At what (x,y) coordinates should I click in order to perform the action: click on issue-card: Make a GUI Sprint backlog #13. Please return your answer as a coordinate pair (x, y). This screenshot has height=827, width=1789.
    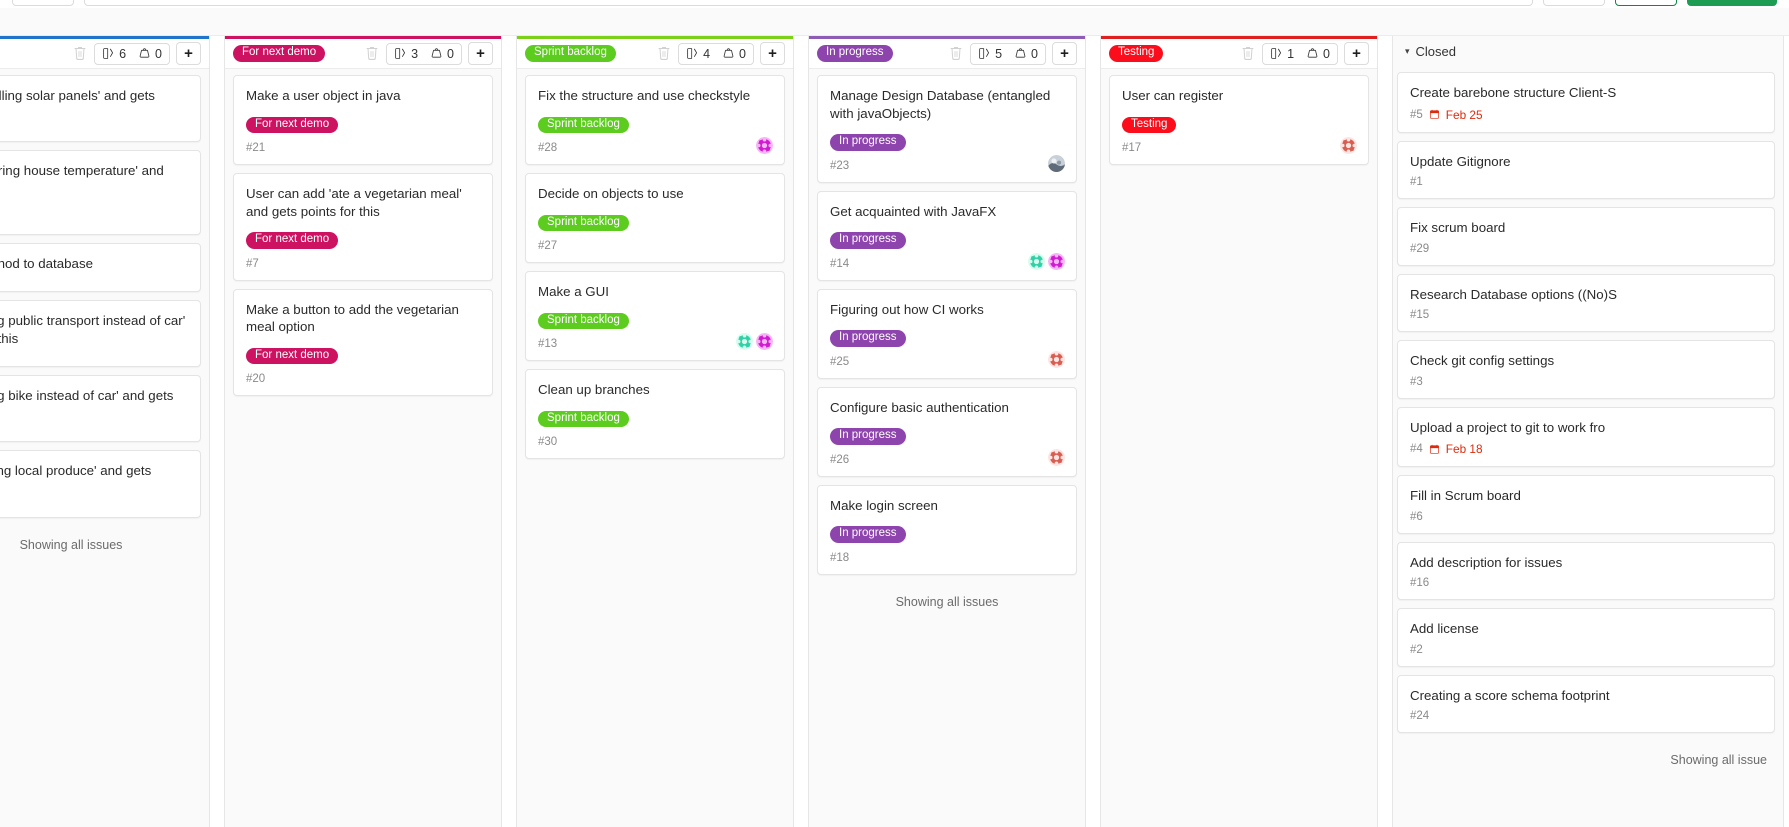
    Looking at the image, I should click on (655, 316).